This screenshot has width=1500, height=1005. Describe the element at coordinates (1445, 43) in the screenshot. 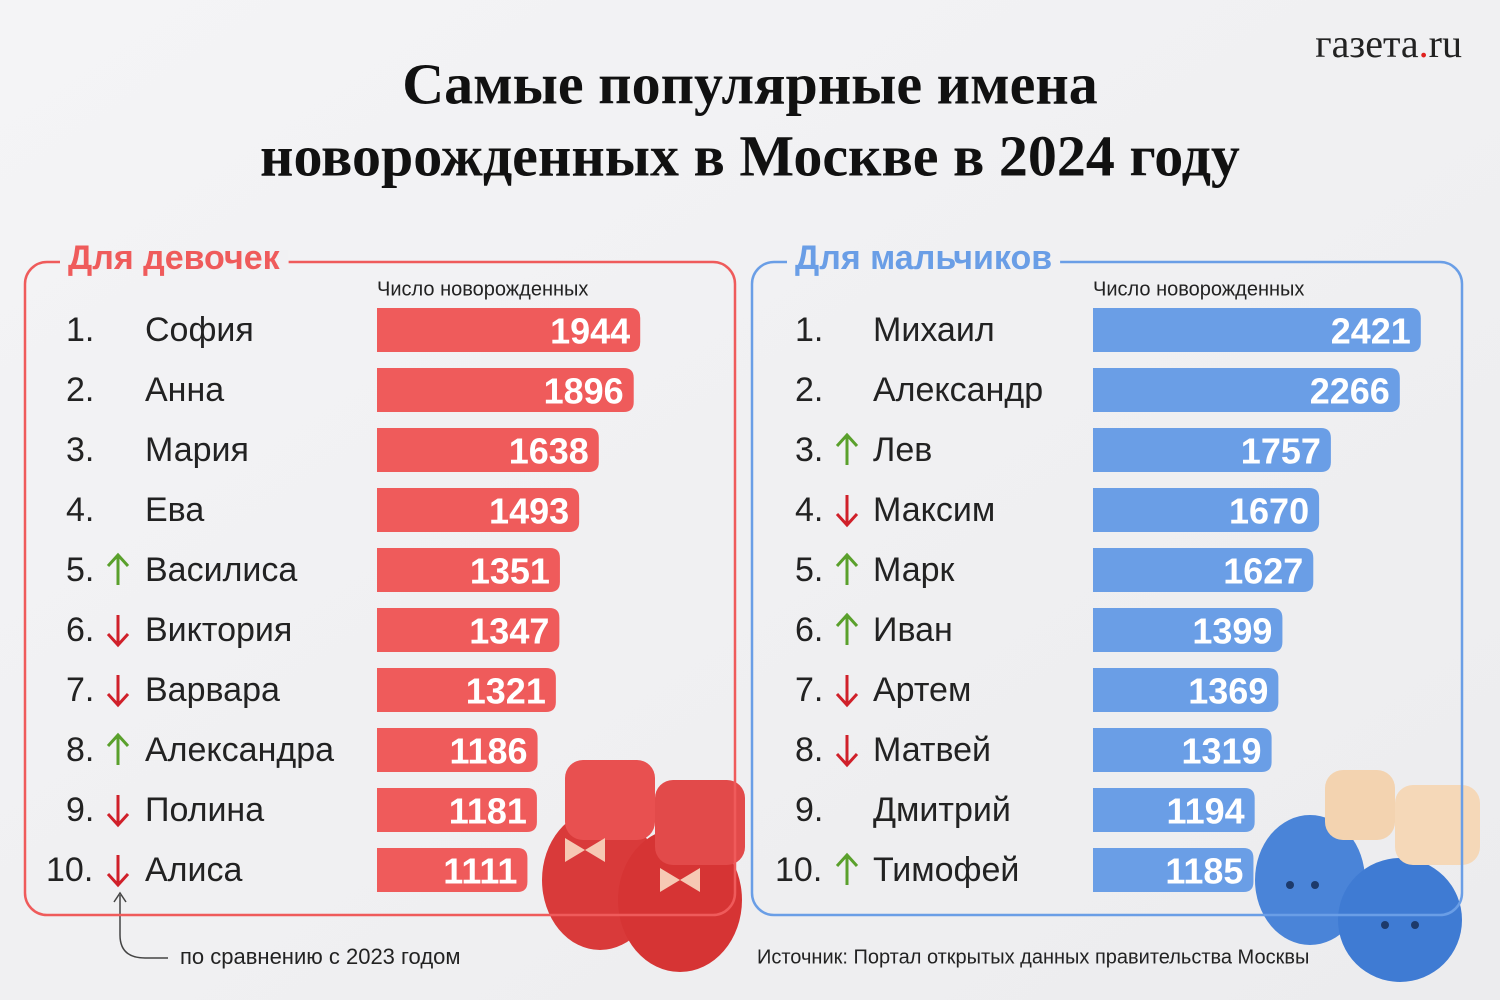

I see `logo-part: ru` at that location.